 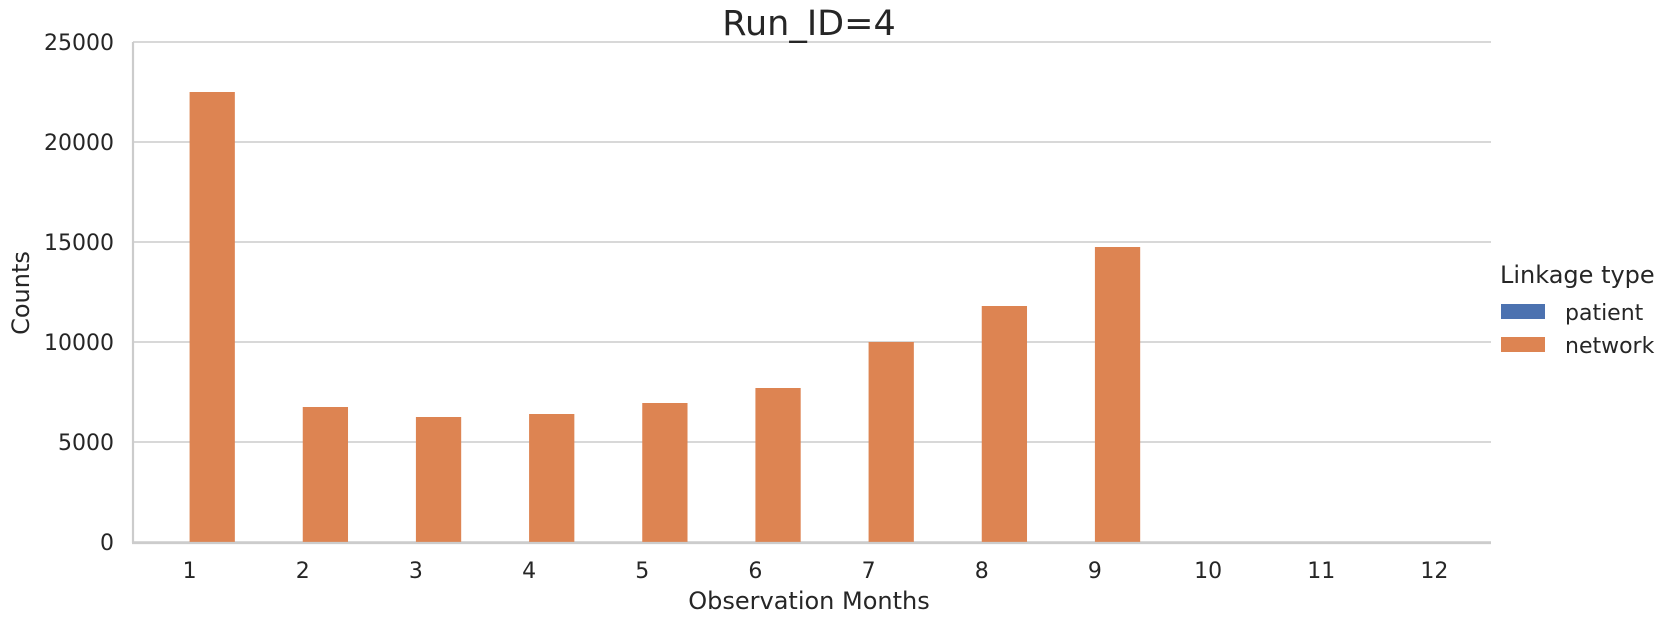 What do you see at coordinates (1321, 571) in the screenshot?
I see `x-tick-label: 11` at bounding box center [1321, 571].